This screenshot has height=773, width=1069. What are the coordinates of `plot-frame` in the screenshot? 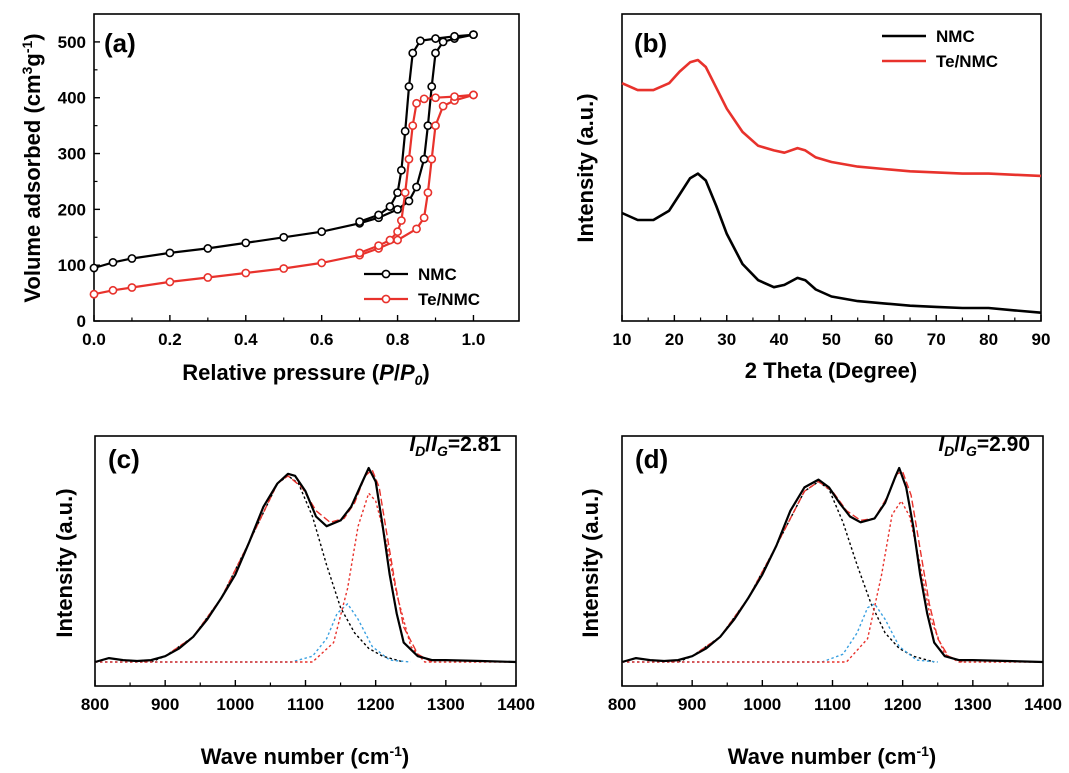 It's located at (305, 561).